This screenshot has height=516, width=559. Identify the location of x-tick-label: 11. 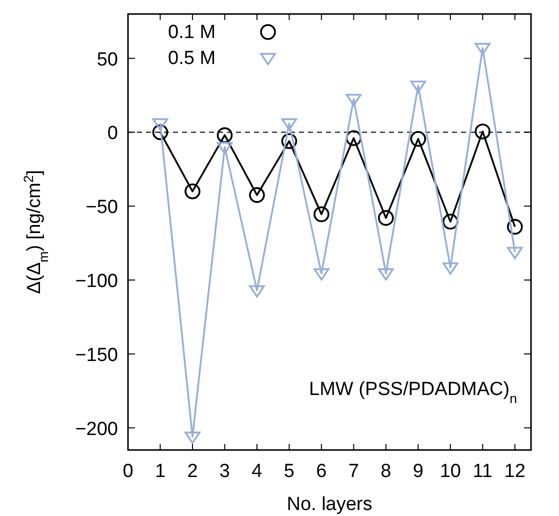
(482, 471).